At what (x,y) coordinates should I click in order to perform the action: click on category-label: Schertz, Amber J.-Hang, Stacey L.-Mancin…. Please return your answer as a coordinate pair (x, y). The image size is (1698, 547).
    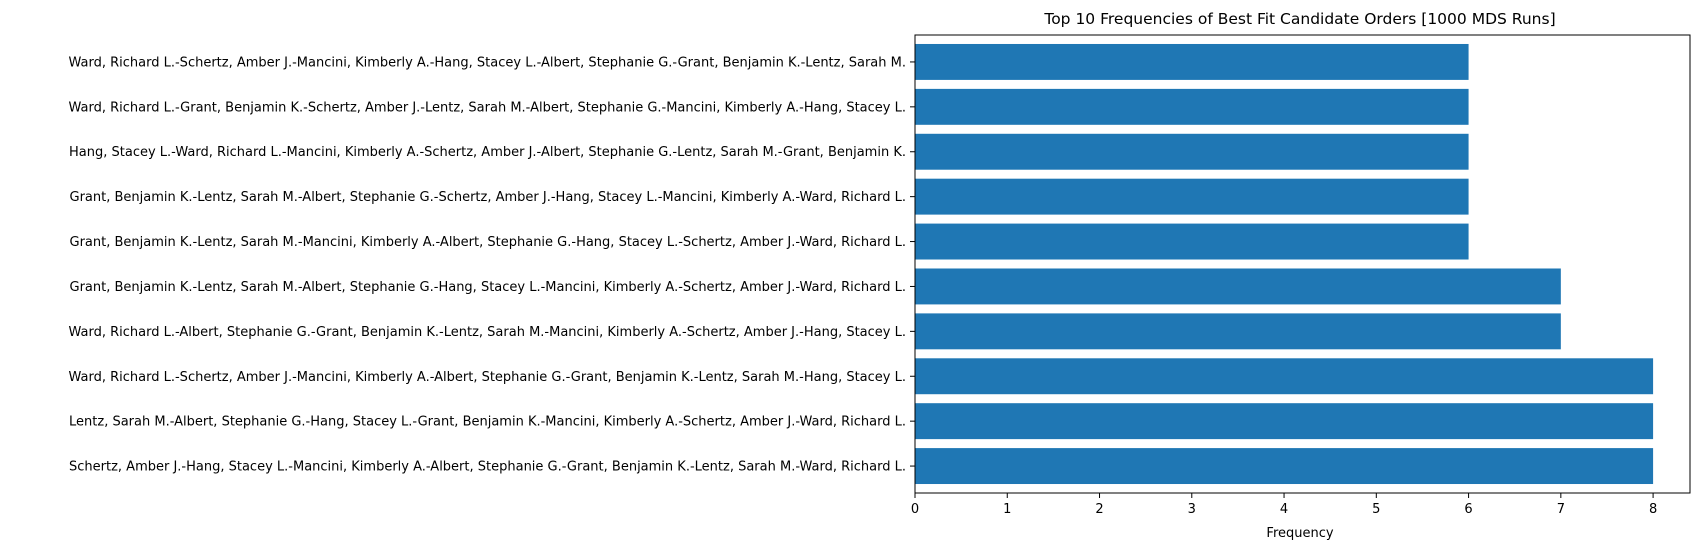
    Looking at the image, I should click on (487, 467).